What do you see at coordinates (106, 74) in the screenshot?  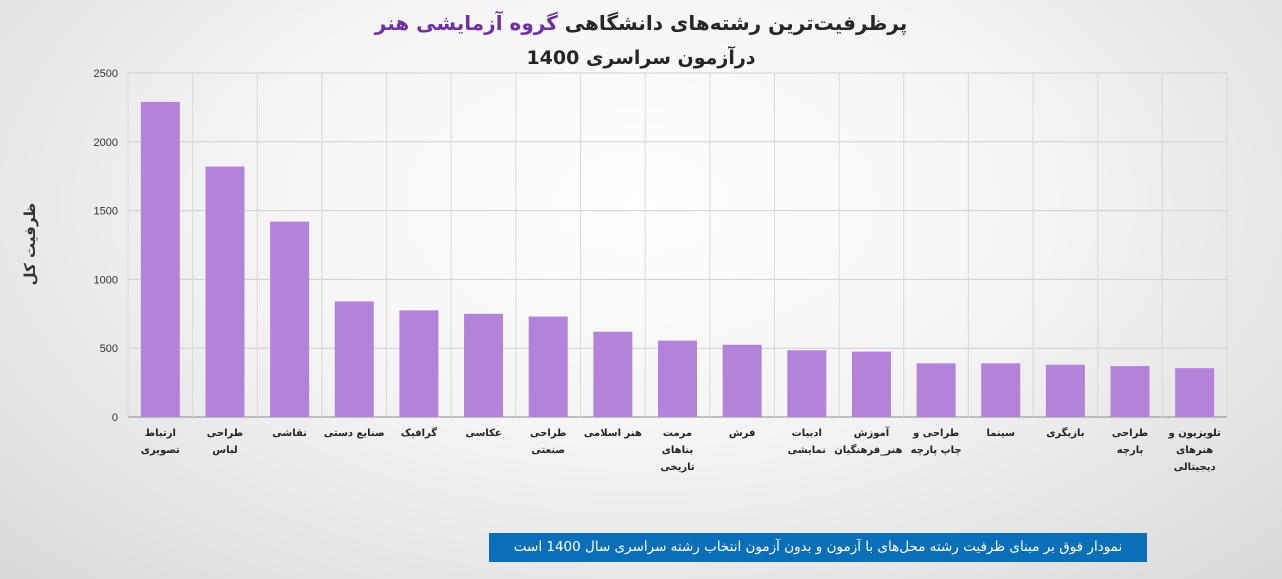 I see `y-tick-label: 2500` at bounding box center [106, 74].